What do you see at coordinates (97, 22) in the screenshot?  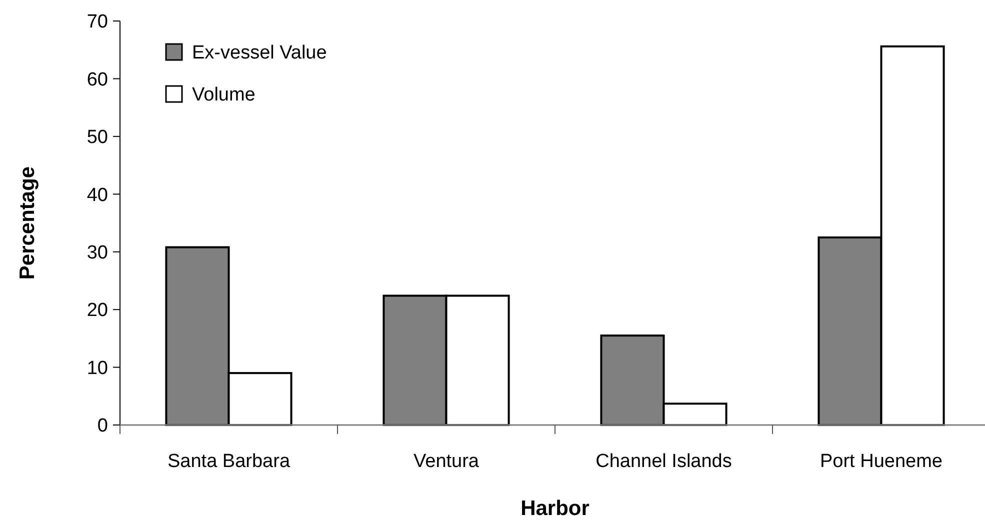 I see `y-tick-label: 70` at bounding box center [97, 22].